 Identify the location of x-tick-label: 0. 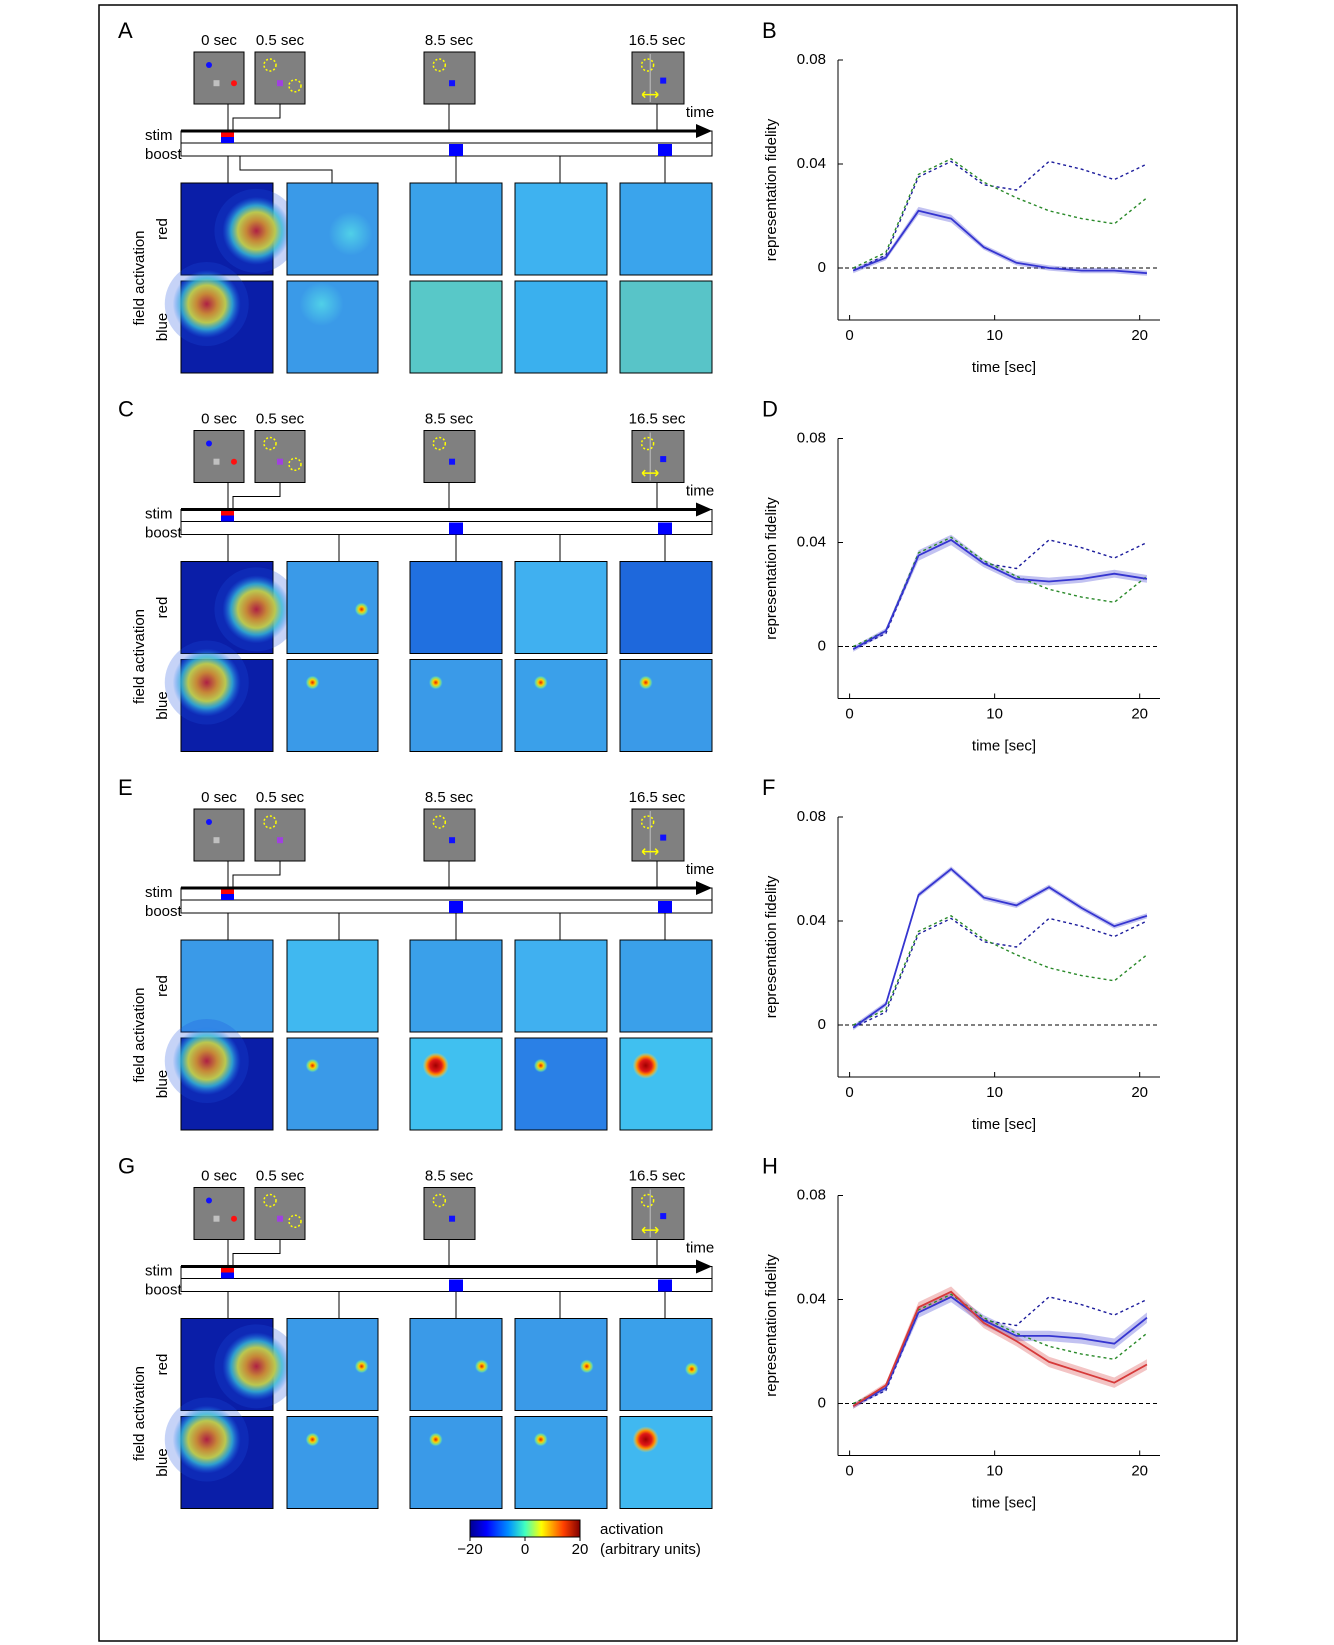
(849, 335).